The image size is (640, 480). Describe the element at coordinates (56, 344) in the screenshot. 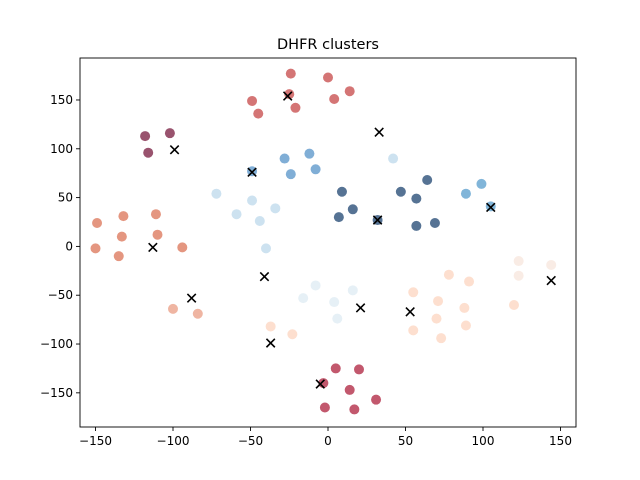

I see `y-tick-label: −100` at that location.